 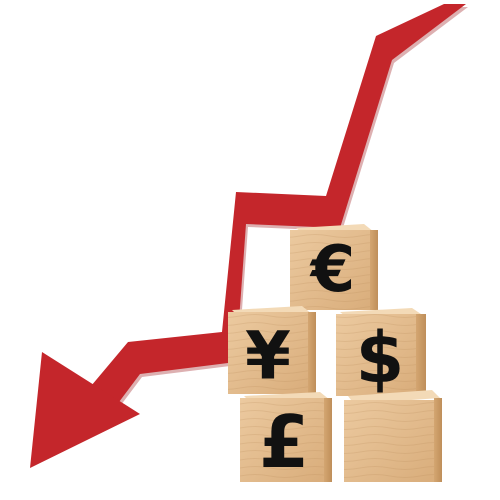 I want to click on pound-symbol: £, so click(x=284, y=442).